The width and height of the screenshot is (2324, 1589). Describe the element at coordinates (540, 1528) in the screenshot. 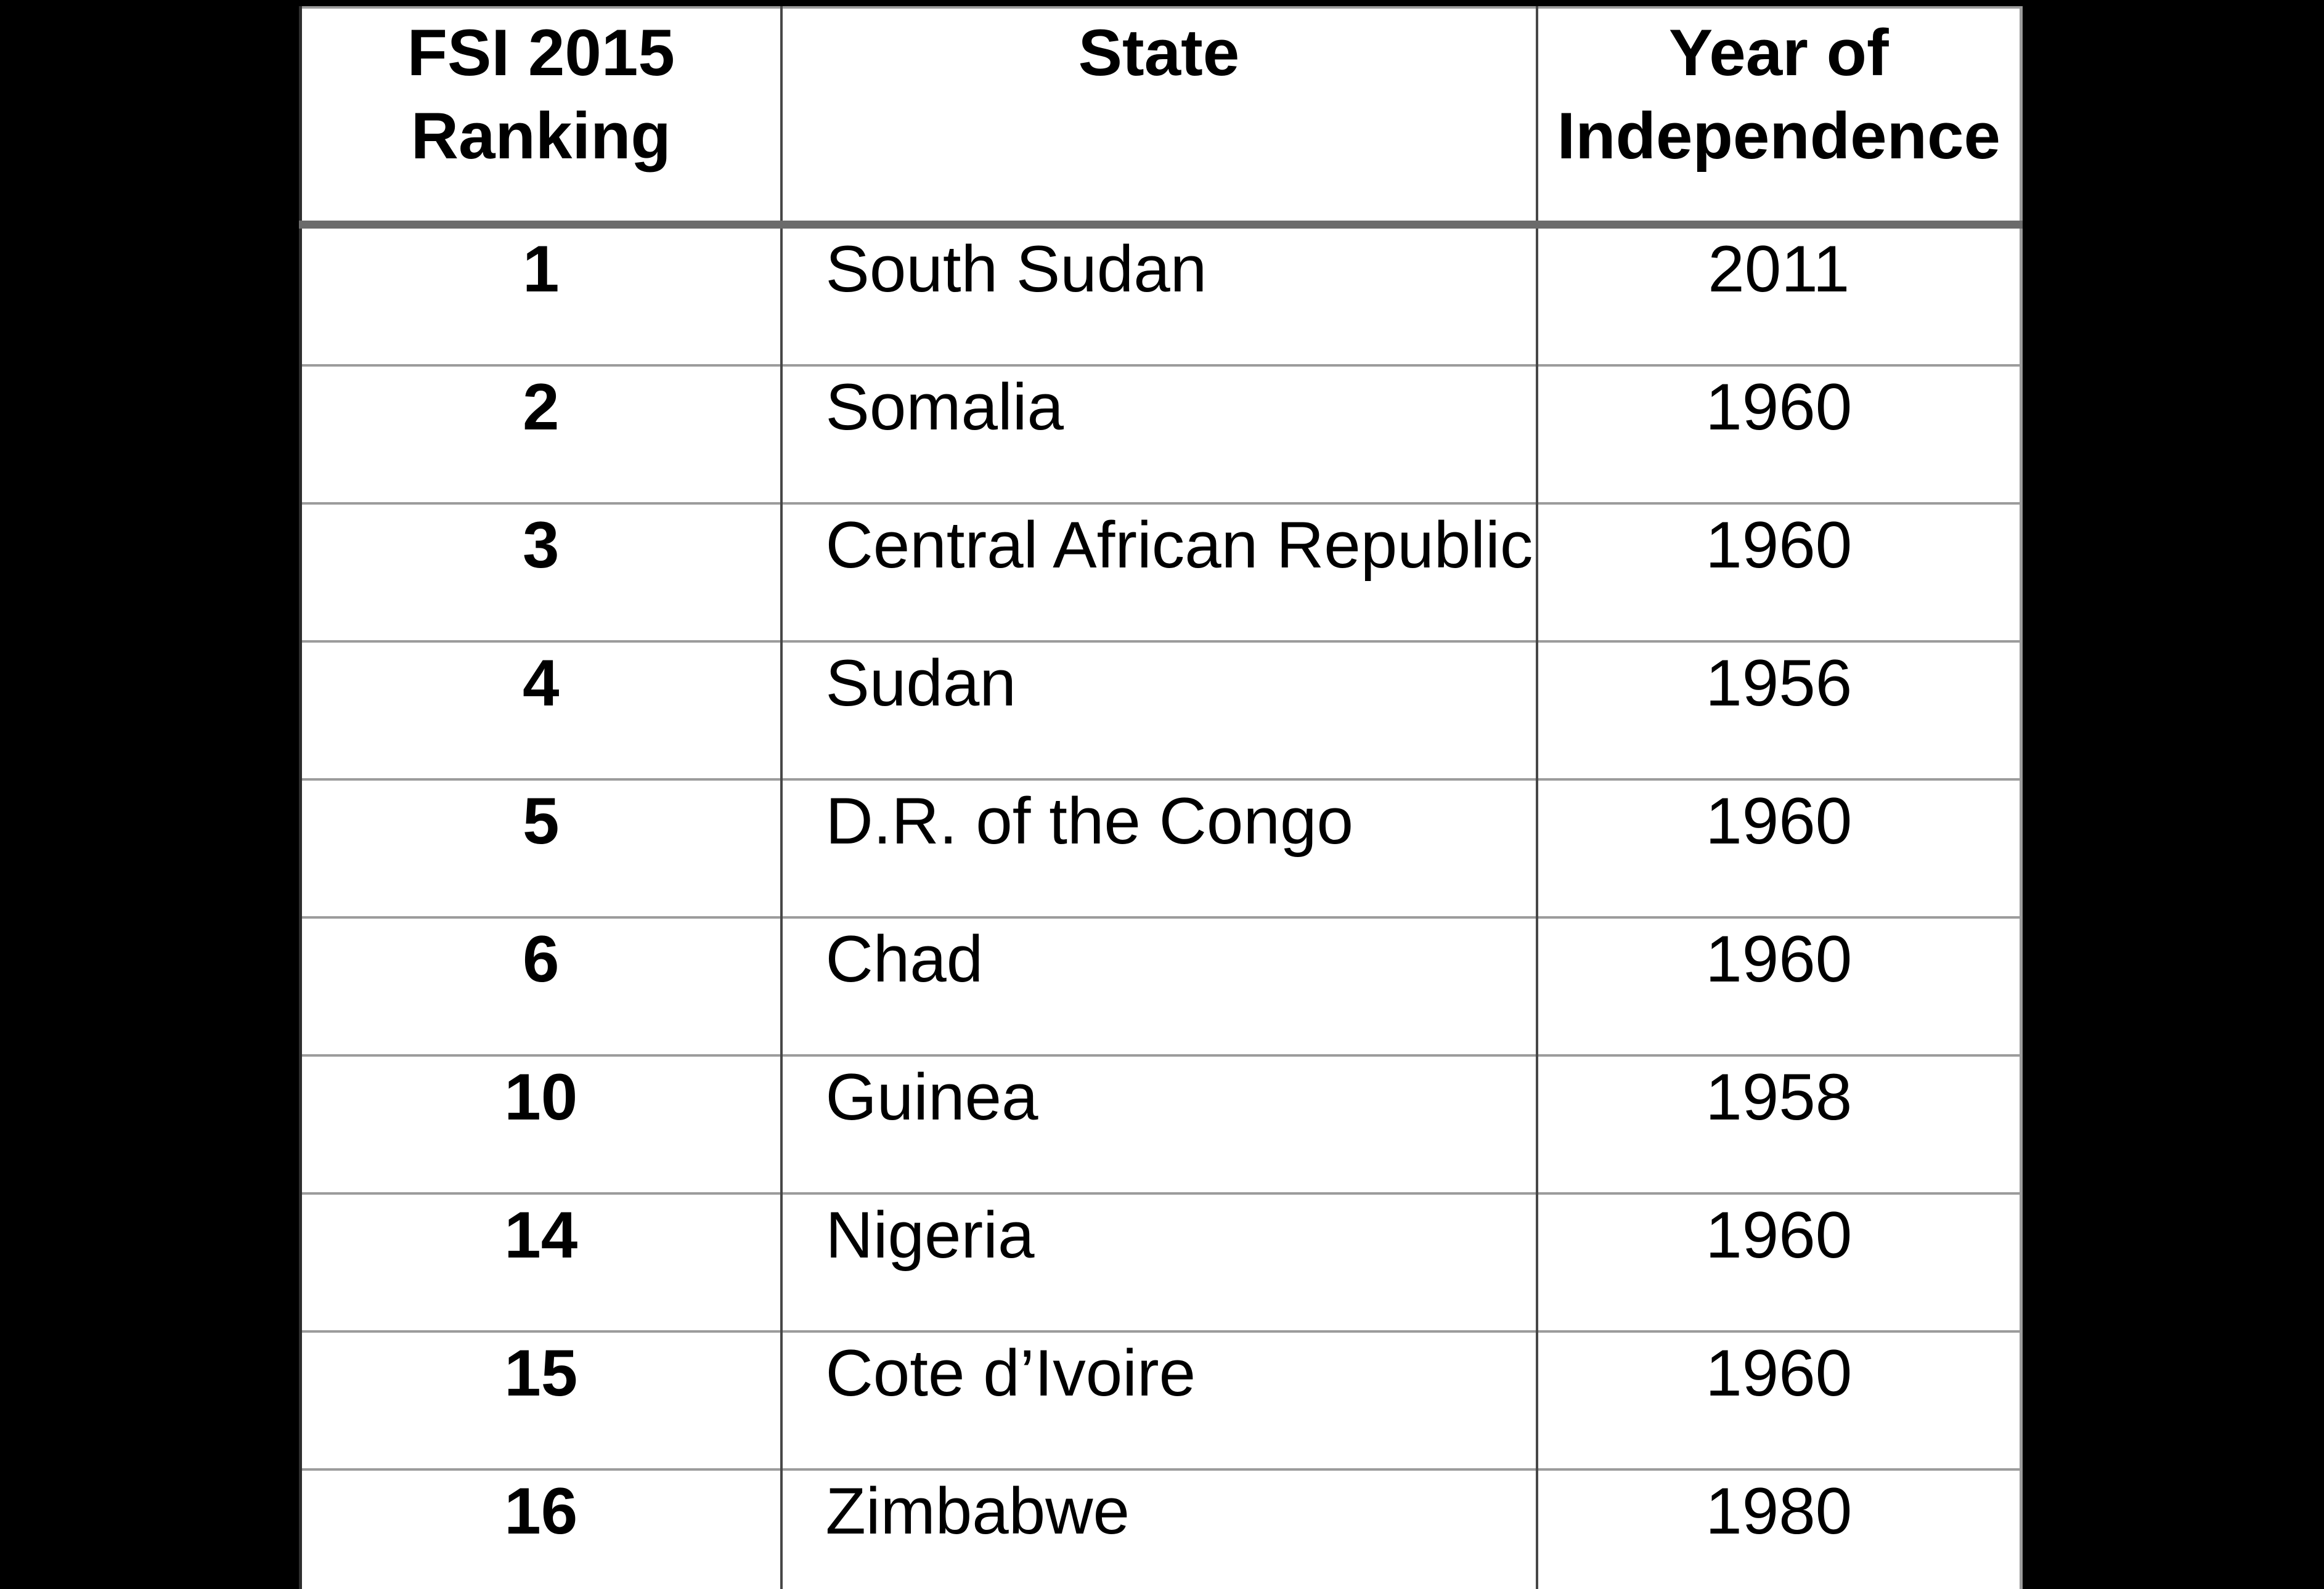

I see `ranking-cell: 16` at that location.